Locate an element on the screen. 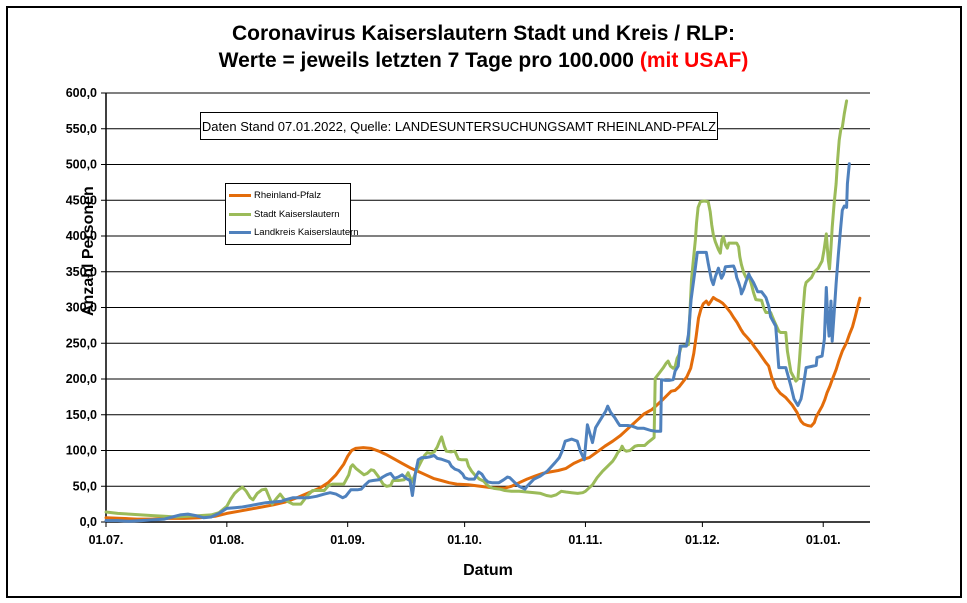 The height and width of the screenshot is (603, 967). y-tick-label-350: 350,0 is located at coordinates (81, 272).